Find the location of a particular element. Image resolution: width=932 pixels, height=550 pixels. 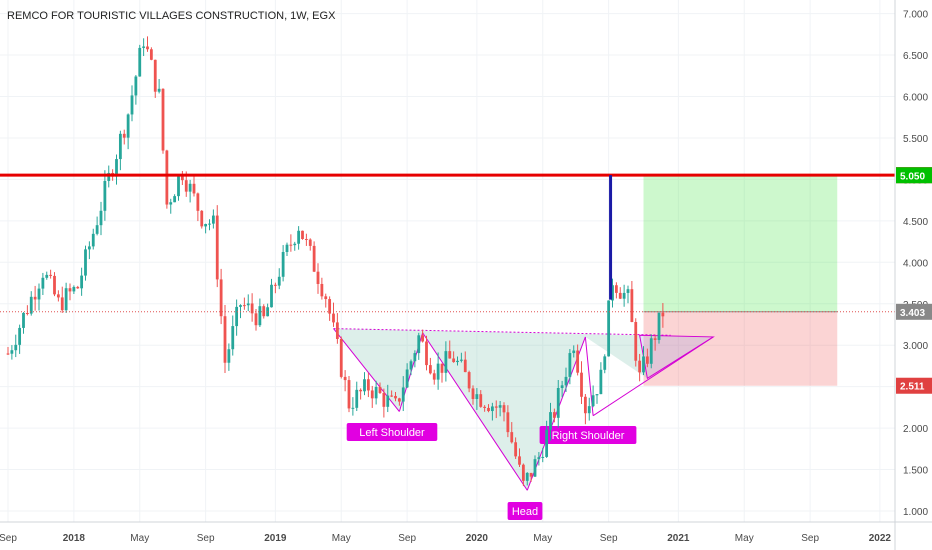

trade-zones is located at coordinates (740, 280).